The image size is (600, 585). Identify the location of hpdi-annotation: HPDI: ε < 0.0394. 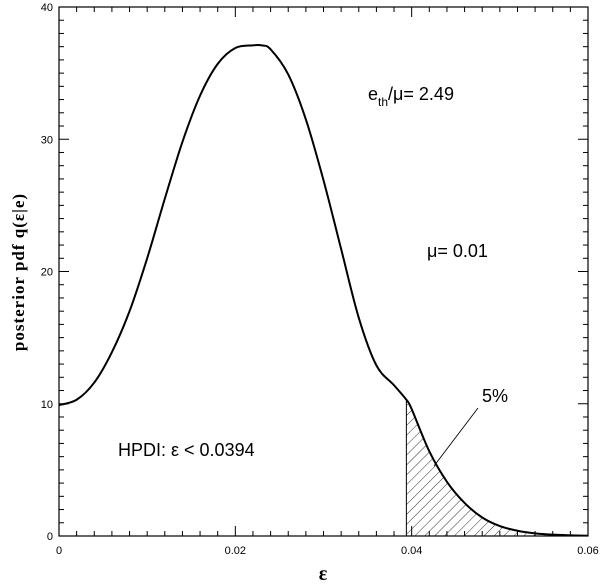
(186, 450).